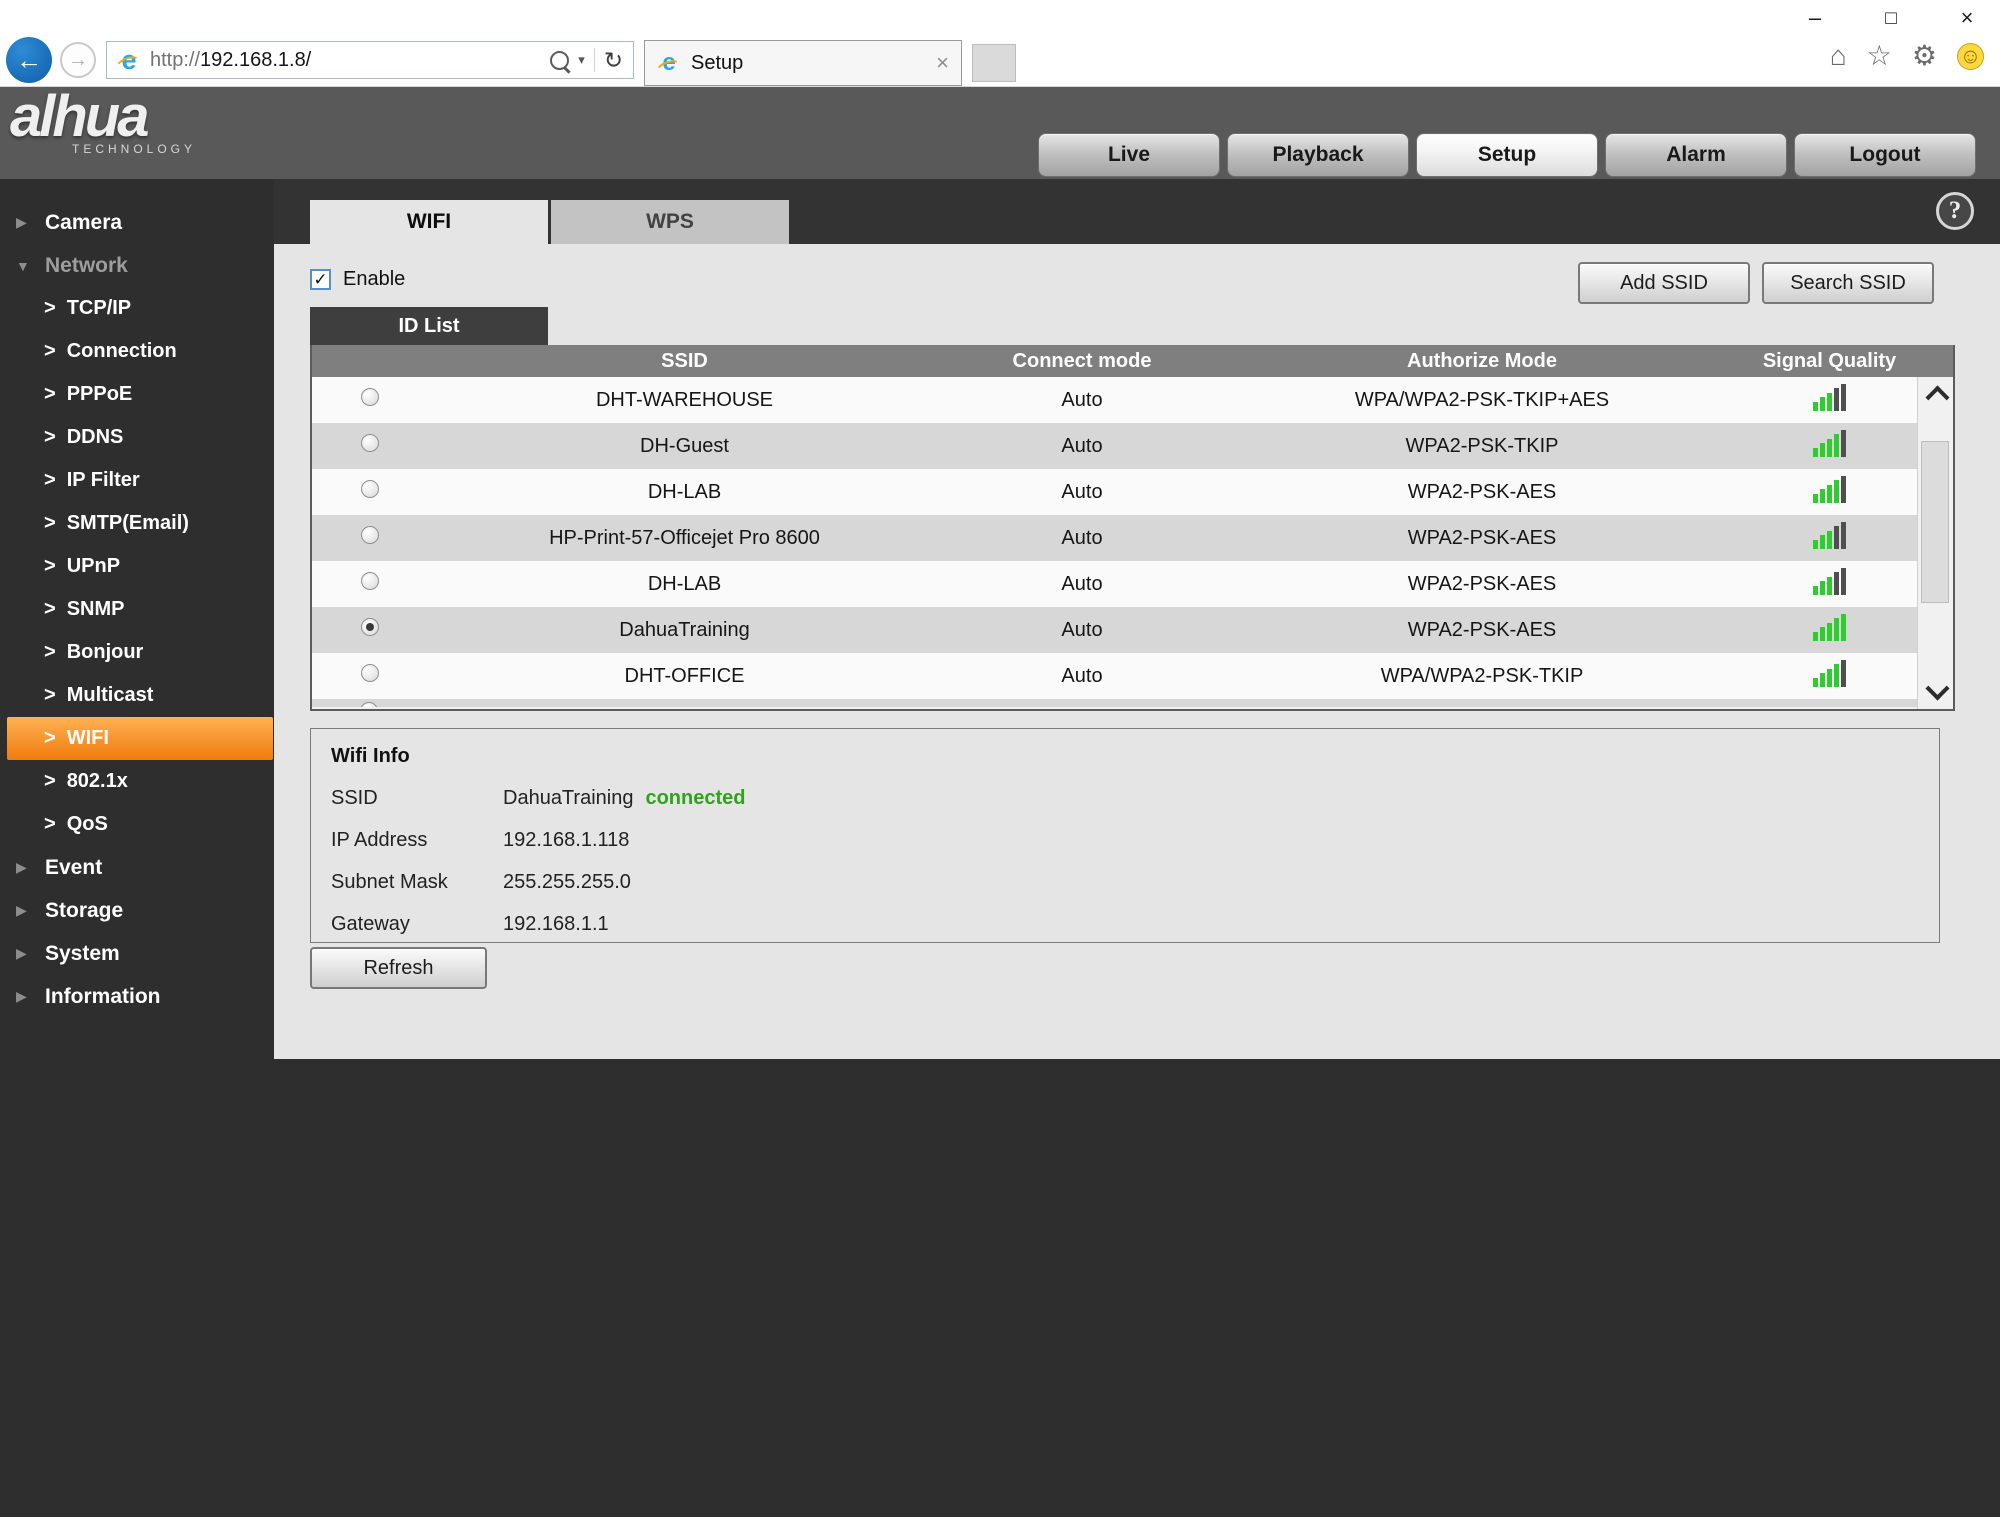 This screenshot has width=2000, height=1517. I want to click on favorites-star-icon: ☆, so click(1879, 55).